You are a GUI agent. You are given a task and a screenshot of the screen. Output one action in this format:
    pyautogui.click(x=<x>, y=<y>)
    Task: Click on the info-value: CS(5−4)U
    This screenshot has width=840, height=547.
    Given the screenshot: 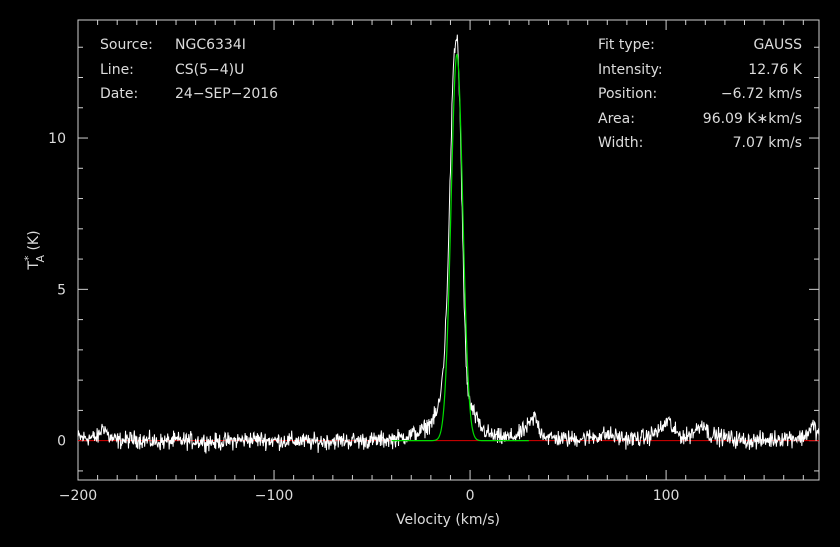 What is the action you would take?
    pyautogui.click(x=210, y=69)
    